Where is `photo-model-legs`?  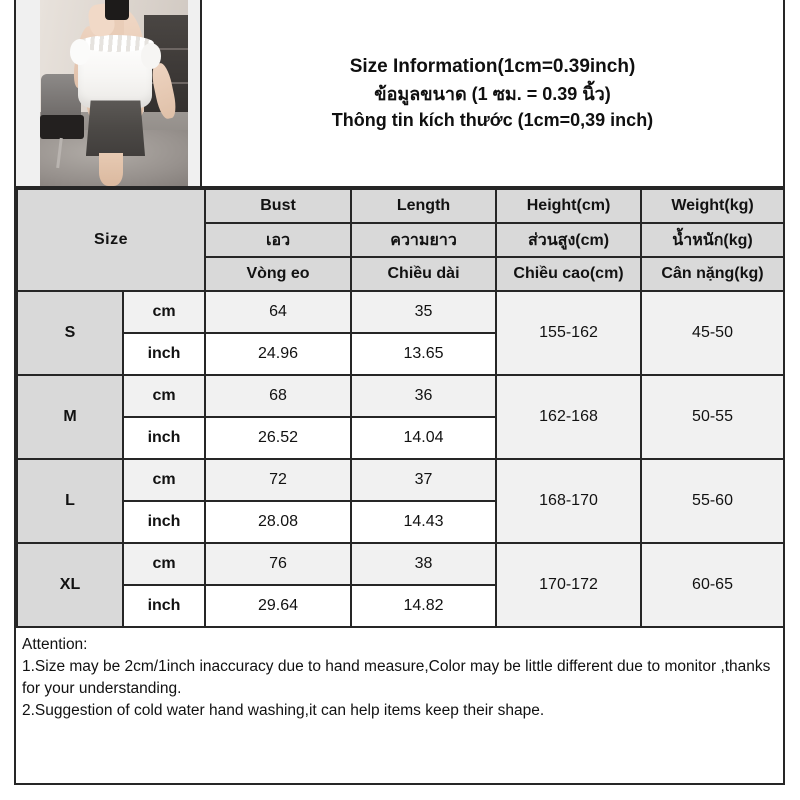
photo-model-legs is located at coordinates (111, 169).